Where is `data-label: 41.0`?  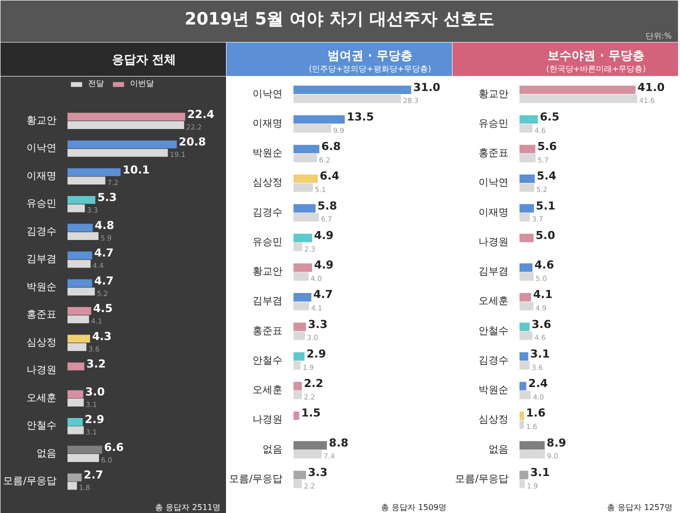 data-label: 41.0 is located at coordinates (651, 87).